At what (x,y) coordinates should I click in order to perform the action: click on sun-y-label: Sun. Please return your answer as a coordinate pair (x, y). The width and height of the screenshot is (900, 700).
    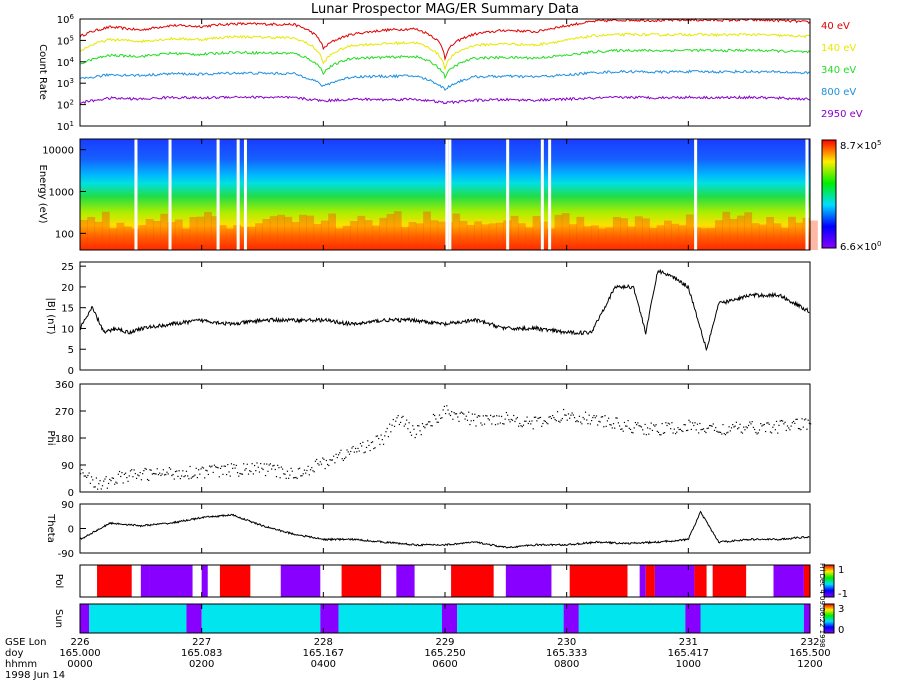
    Looking at the image, I should click on (58, 618).